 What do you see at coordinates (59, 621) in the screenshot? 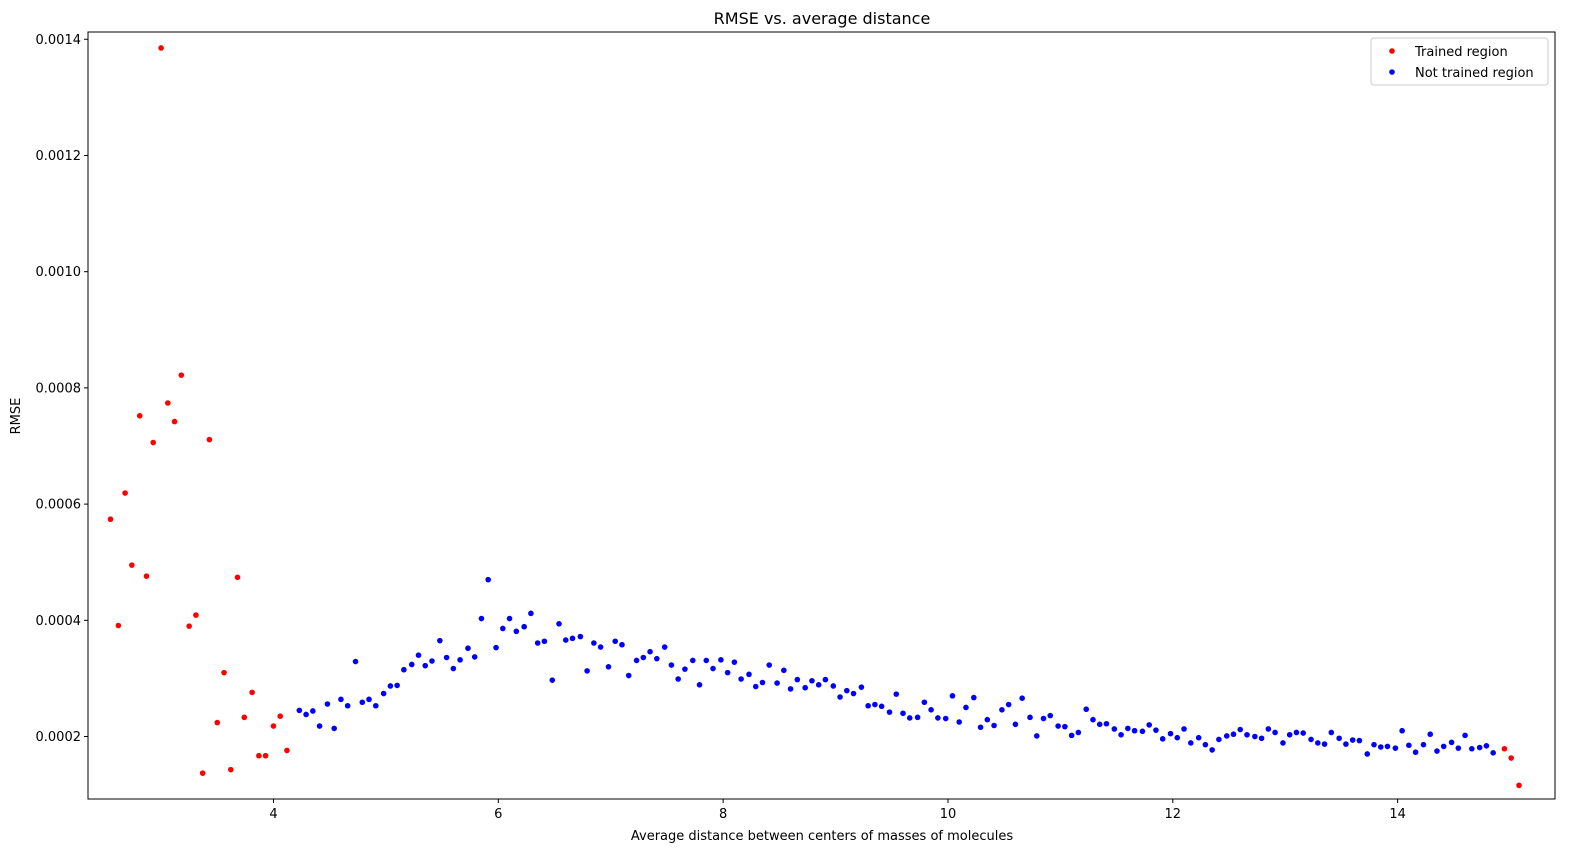
I see `y-tick-label: 0.0004` at bounding box center [59, 621].